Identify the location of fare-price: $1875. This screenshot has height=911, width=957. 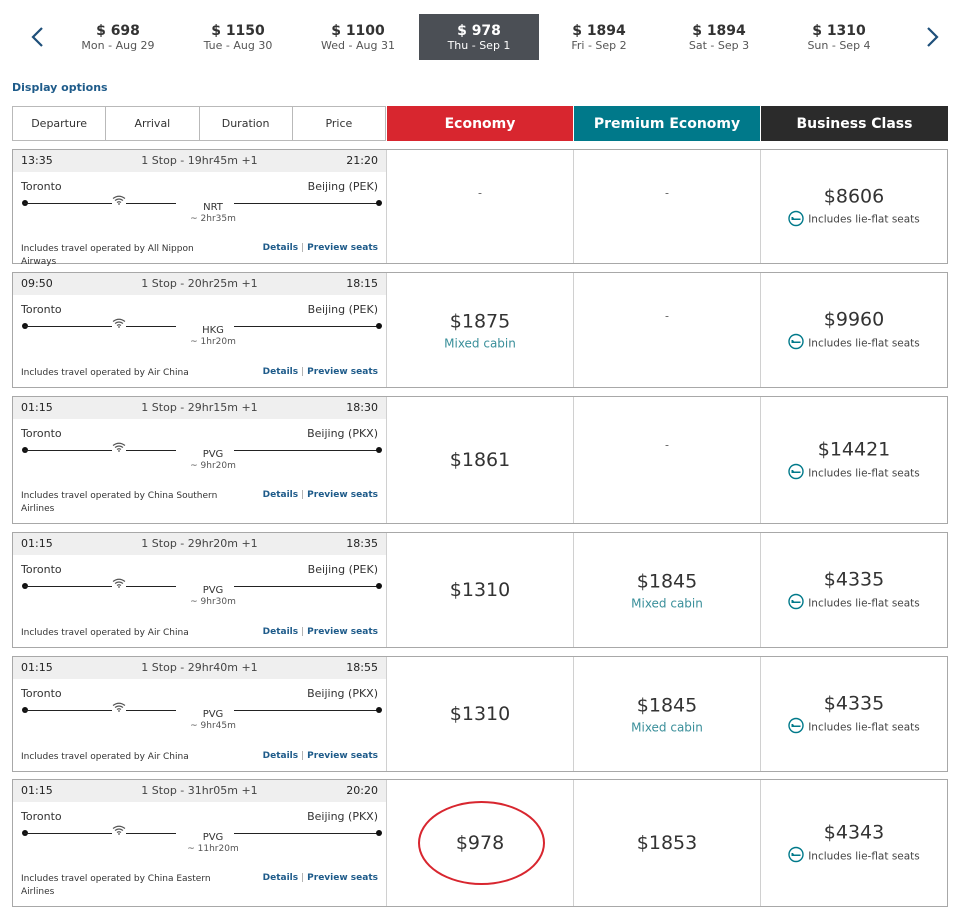
(480, 321).